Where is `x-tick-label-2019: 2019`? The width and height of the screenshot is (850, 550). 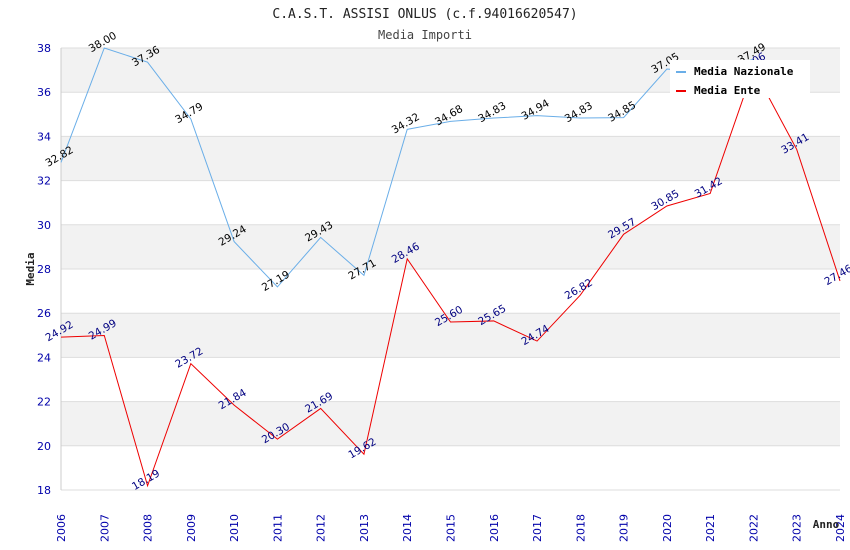 x-tick-label-2019: 2019 is located at coordinates (624, 528).